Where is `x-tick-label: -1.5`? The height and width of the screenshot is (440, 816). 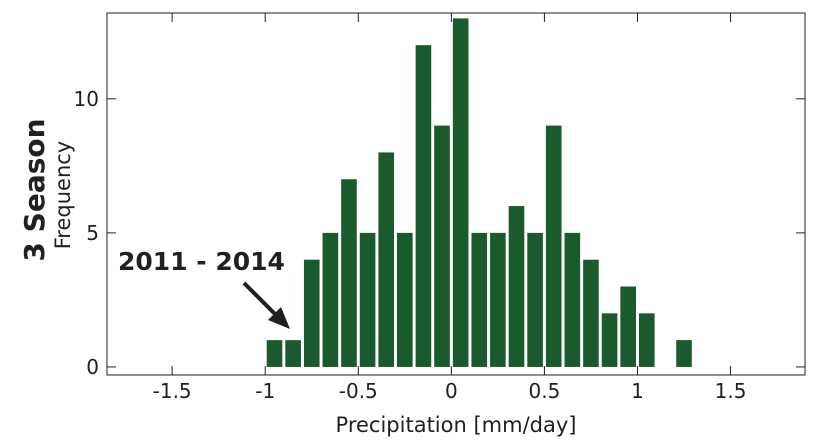 x-tick-label: -1.5 is located at coordinates (172, 391).